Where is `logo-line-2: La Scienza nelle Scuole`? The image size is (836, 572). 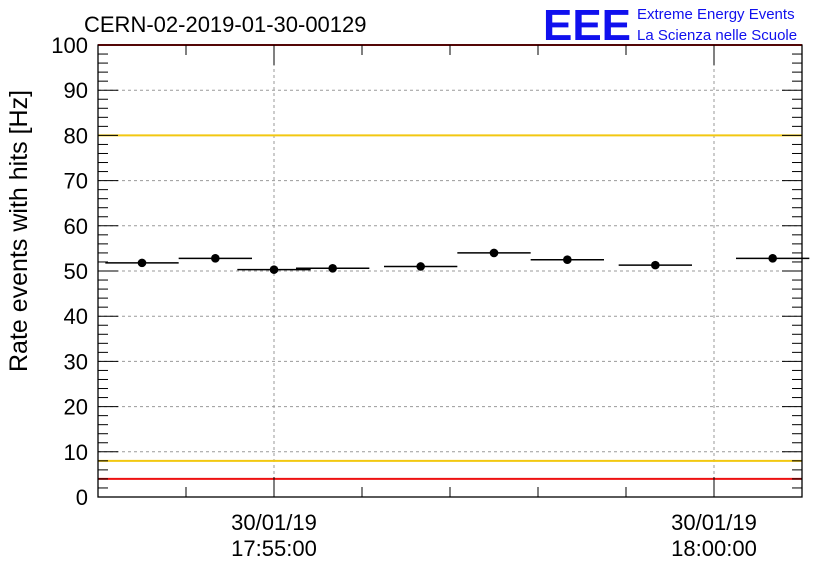
logo-line-2: La Scienza nelle Scuole is located at coordinates (717, 35).